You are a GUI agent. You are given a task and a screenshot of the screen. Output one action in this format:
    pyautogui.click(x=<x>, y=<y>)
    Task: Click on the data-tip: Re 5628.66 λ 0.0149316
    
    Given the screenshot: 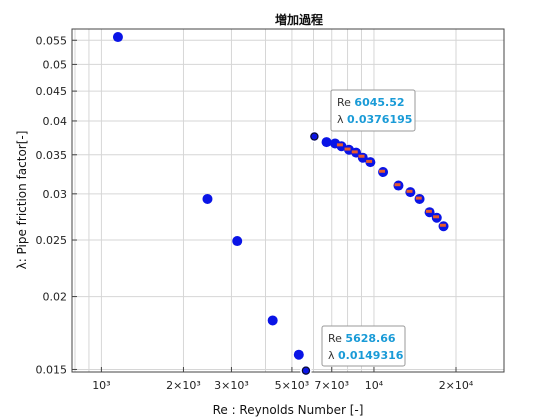 What is the action you would take?
    pyautogui.click(x=353, y=351)
    